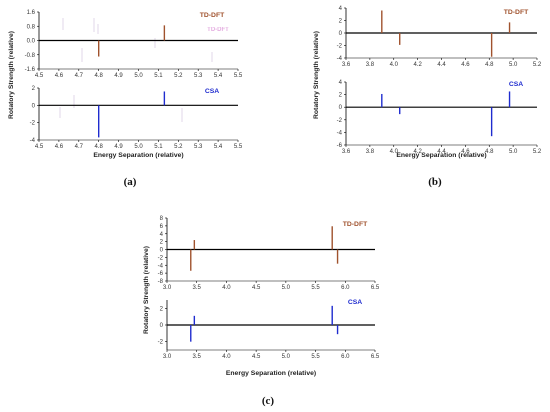 The image size is (550, 412). What do you see at coordinates (341, 108) in the screenshot?
I see `ytick-label-b-1-2: 0` at bounding box center [341, 108].